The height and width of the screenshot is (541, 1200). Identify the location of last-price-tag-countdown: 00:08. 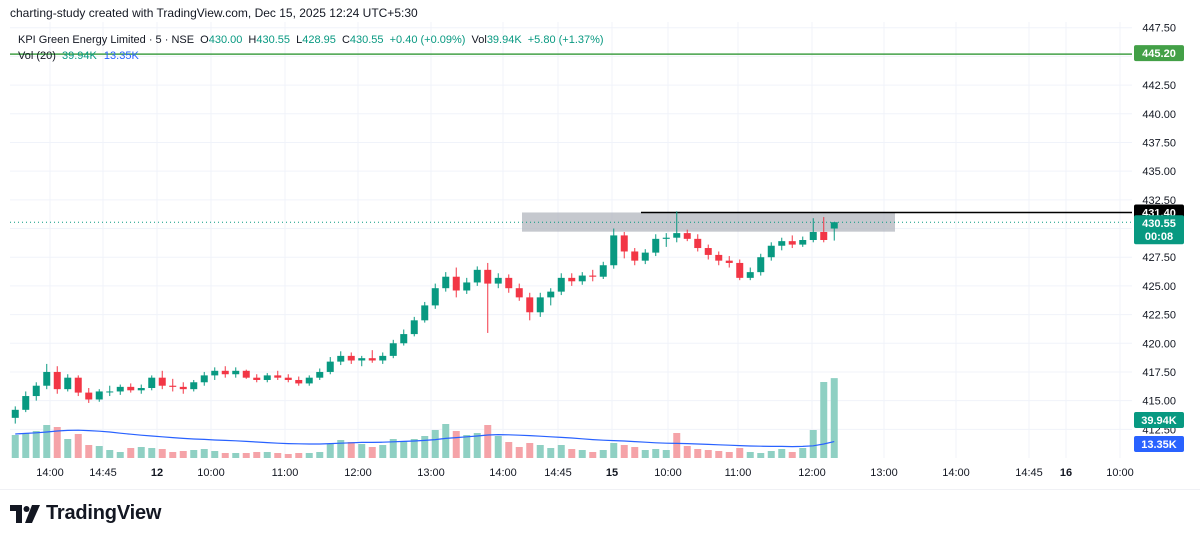
(1159, 237).